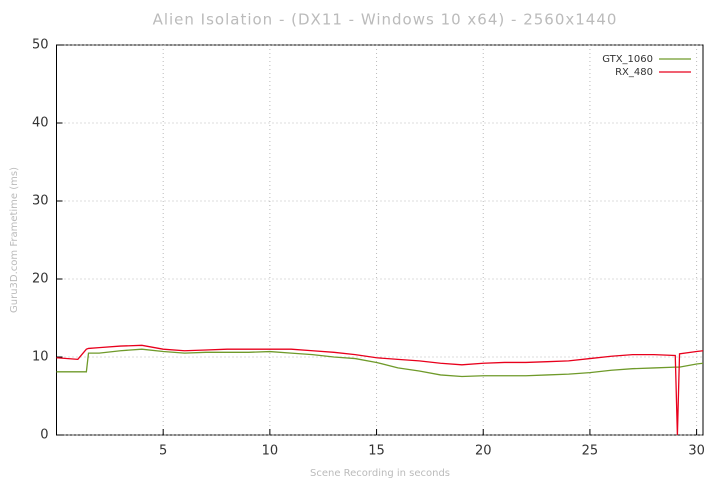 Image resolution: width=725 pixels, height=484 pixels. Describe the element at coordinates (40, 123) in the screenshot. I see `y-tick-label: 40` at that location.